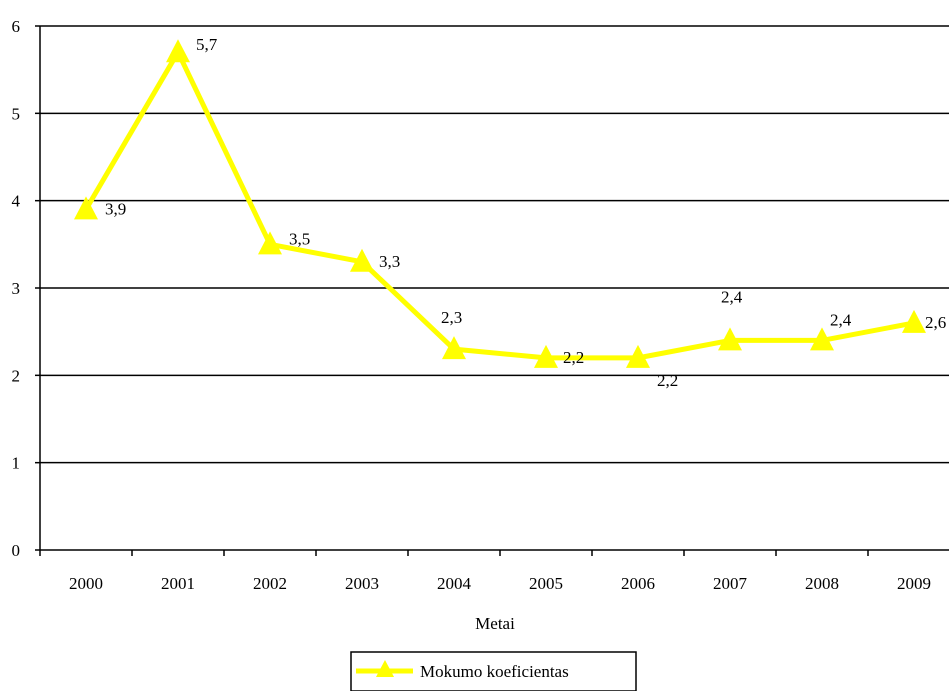 This screenshot has height=691, width=949. I want to click on x-tick-label: 2003, so click(362, 583).